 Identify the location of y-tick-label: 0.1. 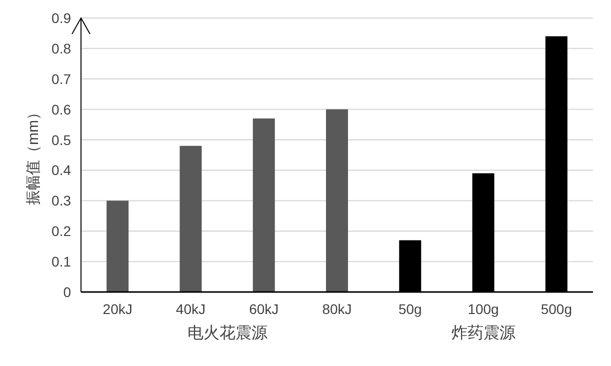
(62, 262).